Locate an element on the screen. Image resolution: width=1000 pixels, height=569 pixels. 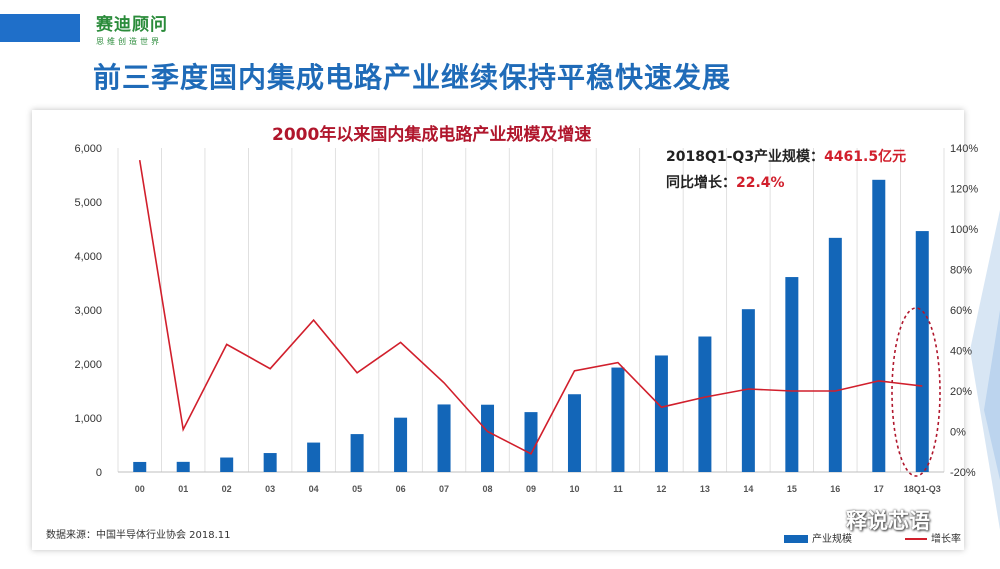
x-tick-label: 01 is located at coordinates (183, 489).